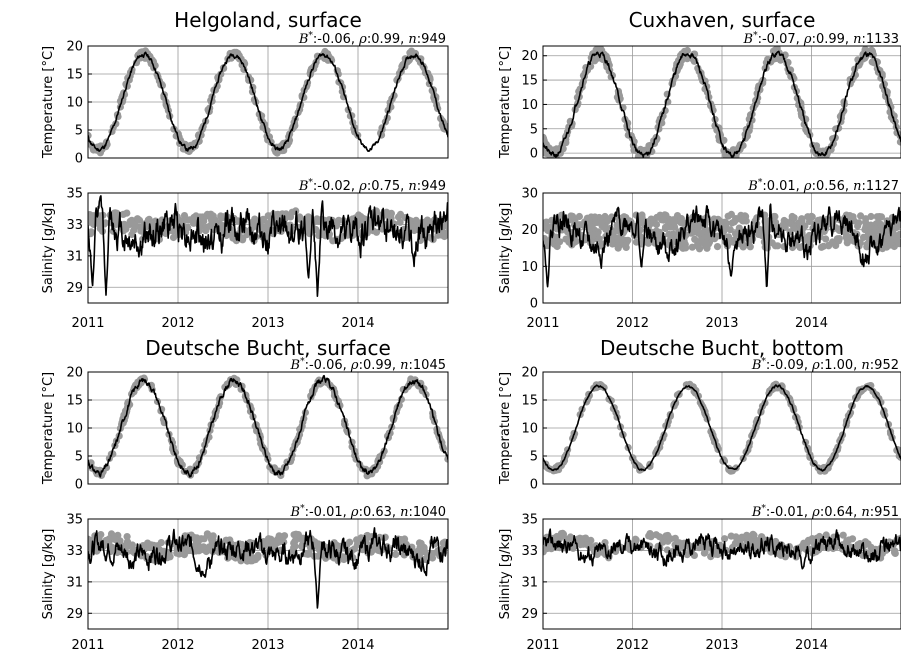  I want to click on chart-title: Deutsche Bucht, surface, so click(268, 348).